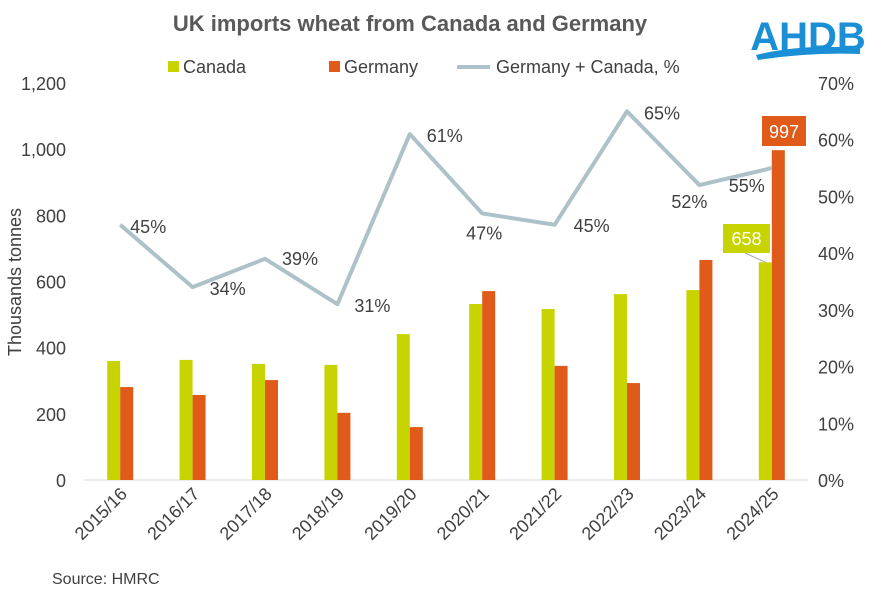 The image size is (876, 591). What do you see at coordinates (43, 150) in the screenshot?
I see `y-tick-label: 1,000` at bounding box center [43, 150].